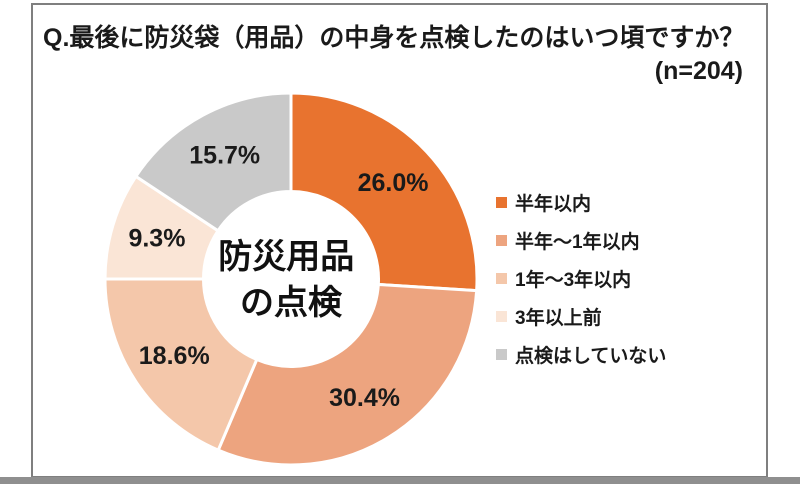 The width and height of the screenshot is (800, 484). What do you see at coordinates (400, 480) in the screenshot?
I see `bottom-divider` at bounding box center [400, 480].